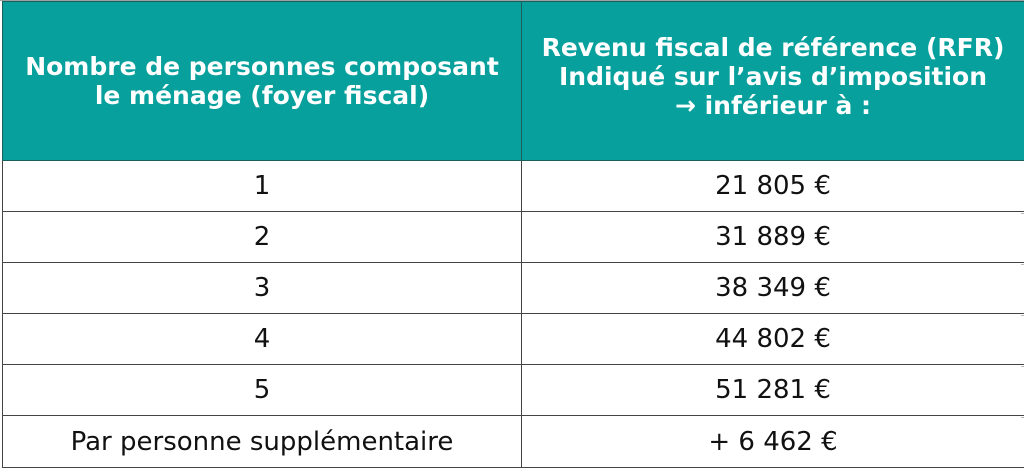 This screenshot has height=474, width=1024. I want to click on header-household-size-line-2: le ménage (foyer fiscal), so click(262, 95).